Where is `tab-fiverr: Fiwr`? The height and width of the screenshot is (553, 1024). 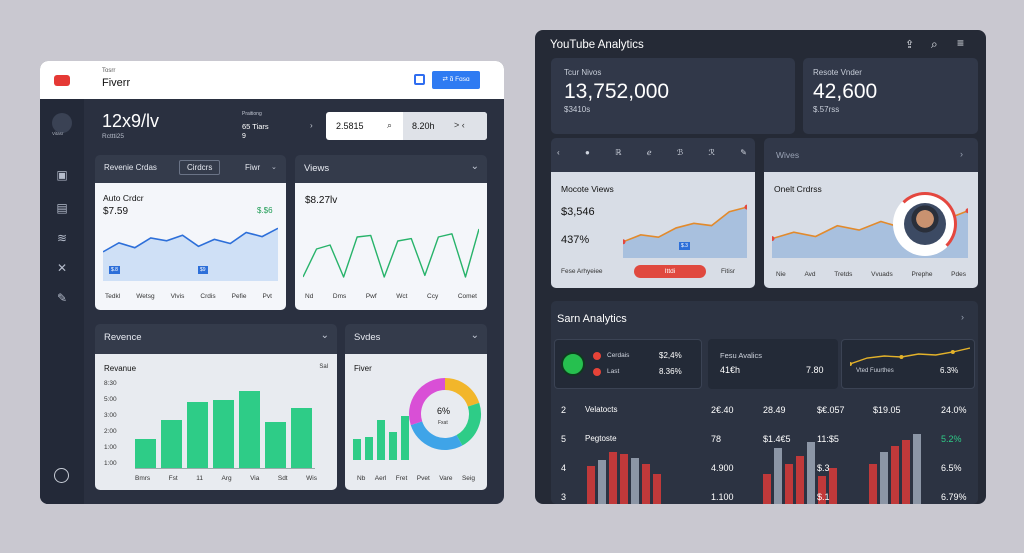 tab-fiverr: Fiwr is located at coordinates (253, 167).